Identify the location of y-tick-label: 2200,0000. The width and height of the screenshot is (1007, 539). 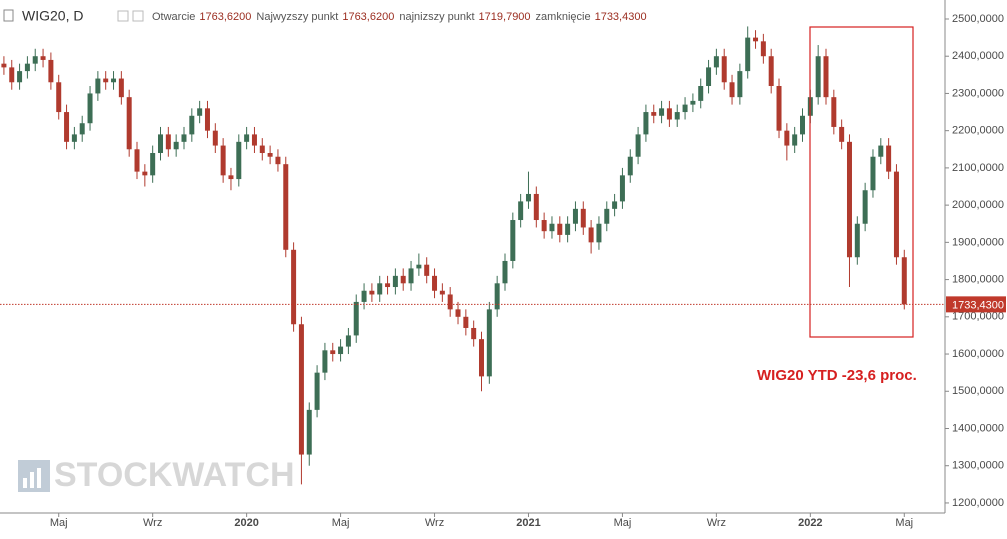
(978, 131).